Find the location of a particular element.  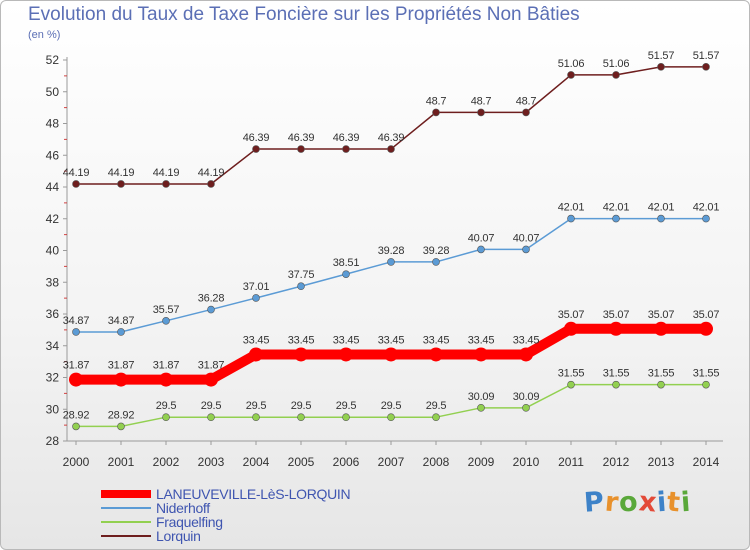

y-tick-label: 36 is located at coordinates (53, 314).